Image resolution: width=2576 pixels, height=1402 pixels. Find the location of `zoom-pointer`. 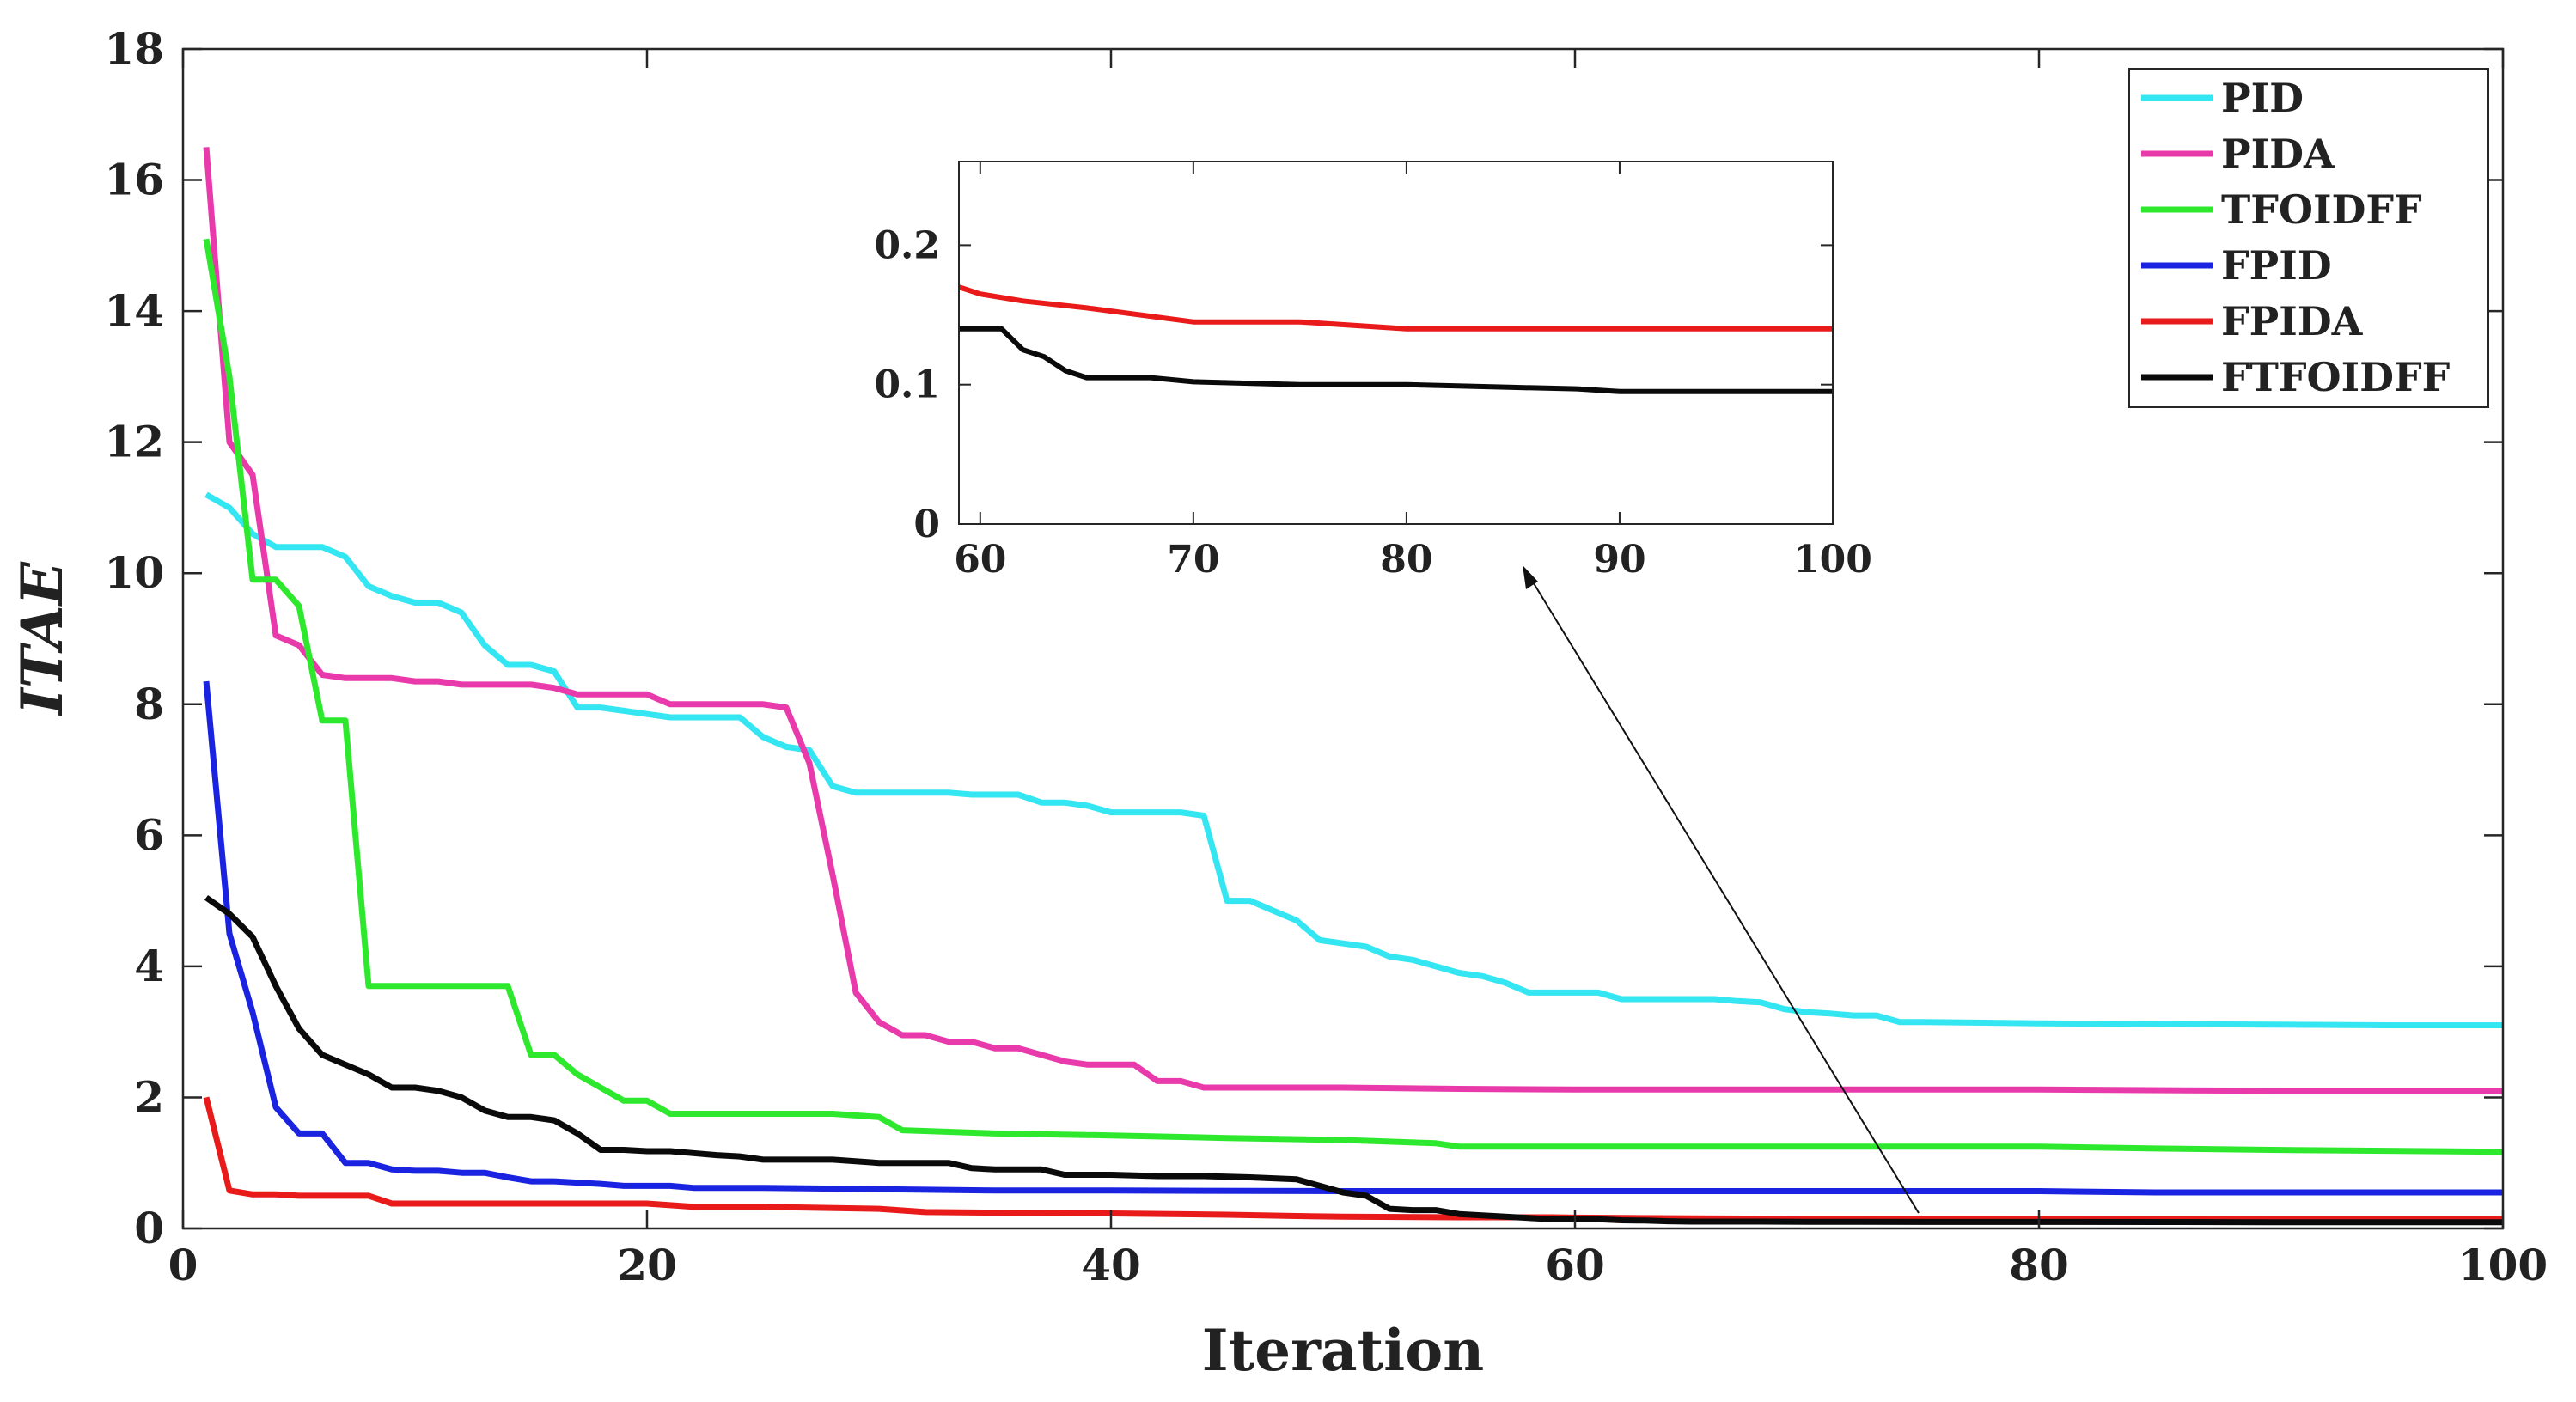

zoom-pointer is located at coordinates (1721, 889).